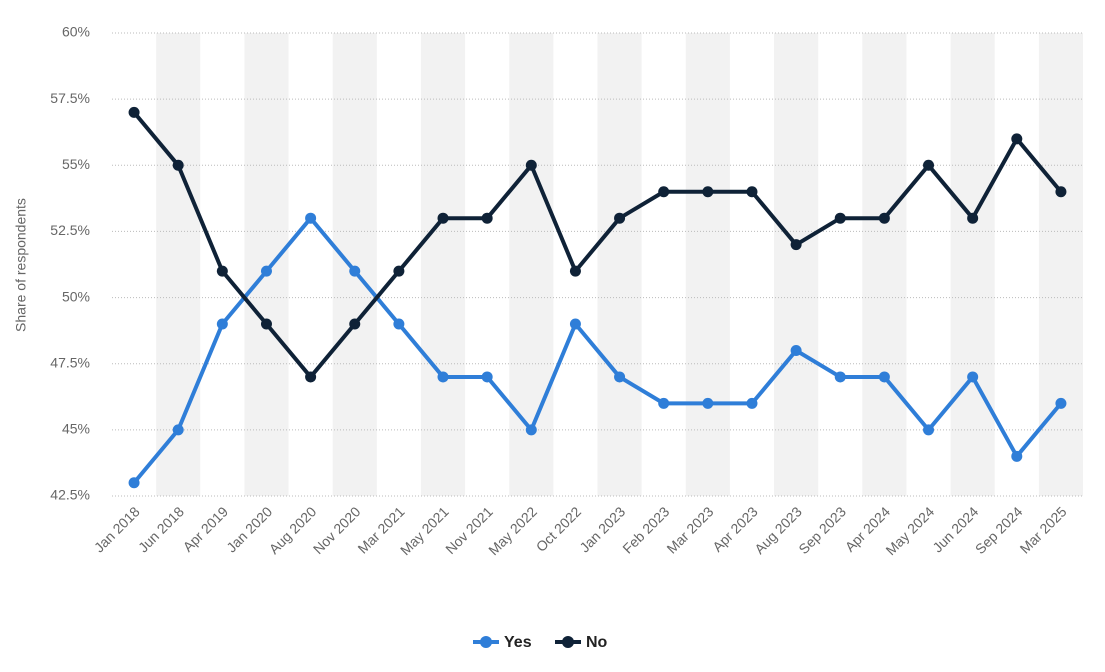 The width and height of the screenshot is (1105, 672). Describe the element at coordinates (778, 530) in the screenshot. I see `x-tick-label: Aug 2023` at that location.